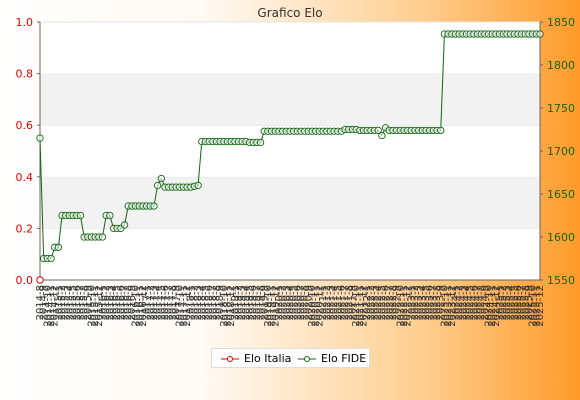 This screenshot has height=400, width=580. Describe the element at coordinates (47, 306) in the screenshot. I see `x-tick-label: 2014-10` at that location.